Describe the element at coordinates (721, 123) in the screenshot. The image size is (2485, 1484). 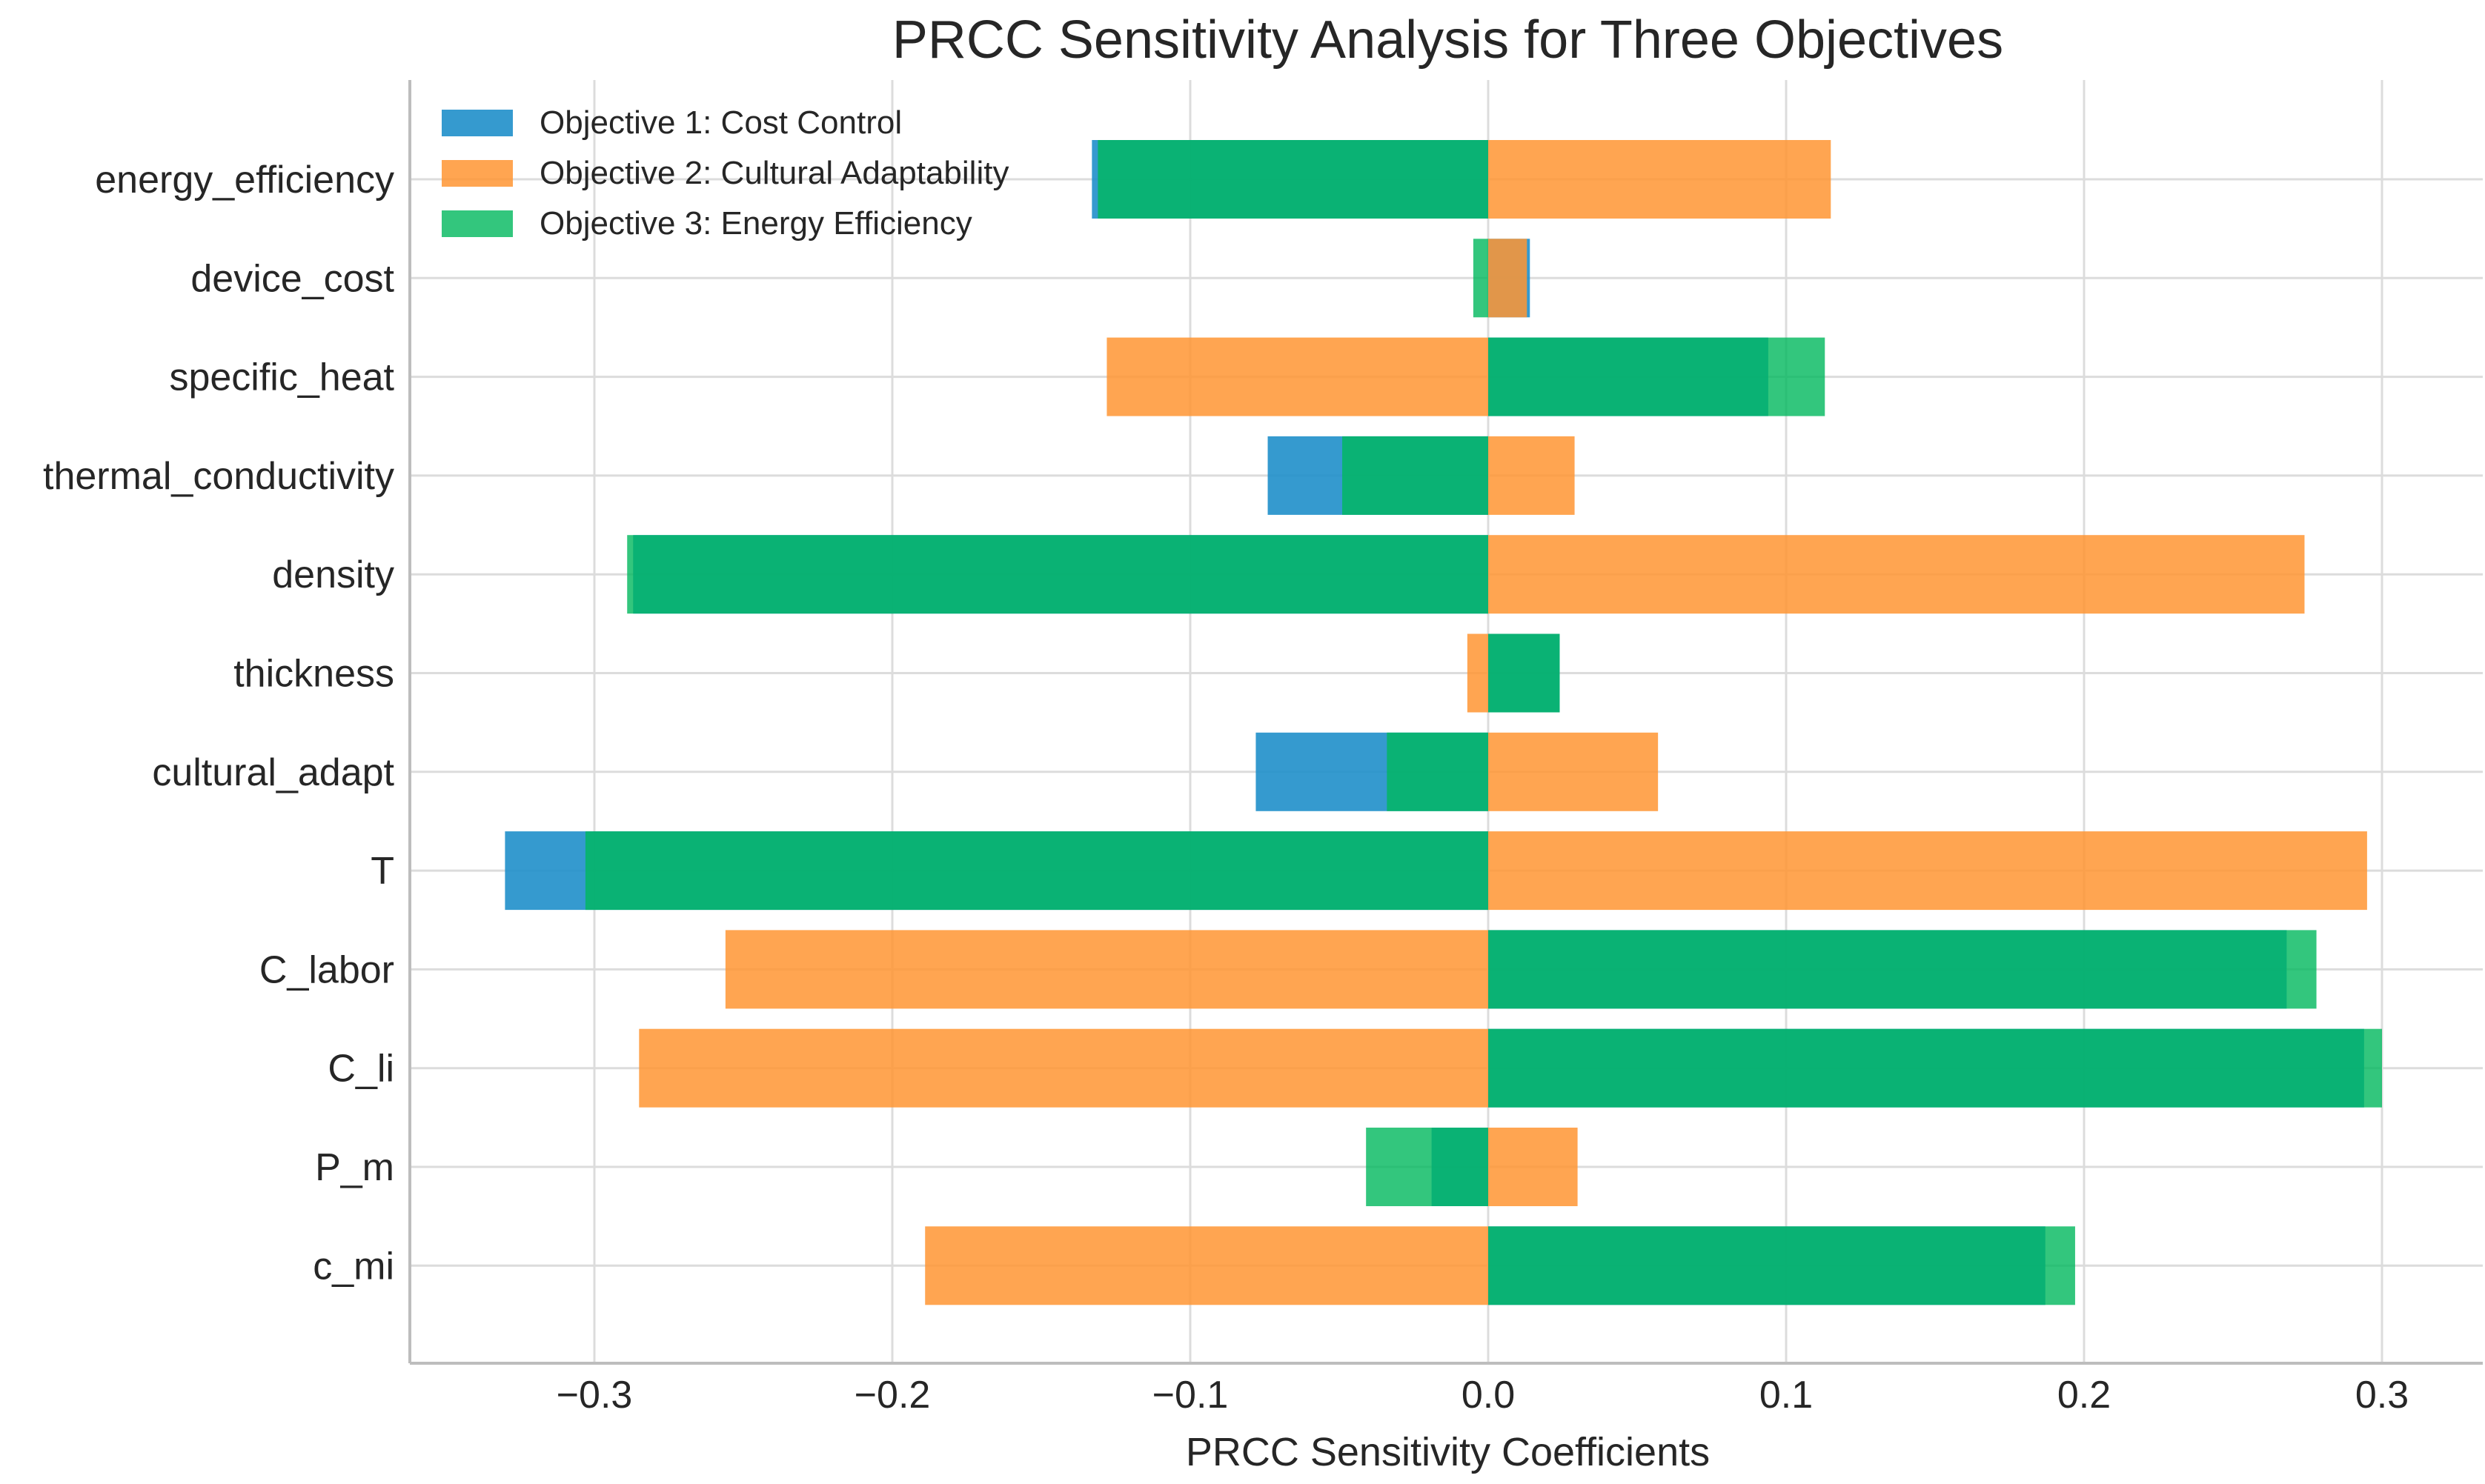
I see `legend-label: Objective 1: Cost Control` at that location.